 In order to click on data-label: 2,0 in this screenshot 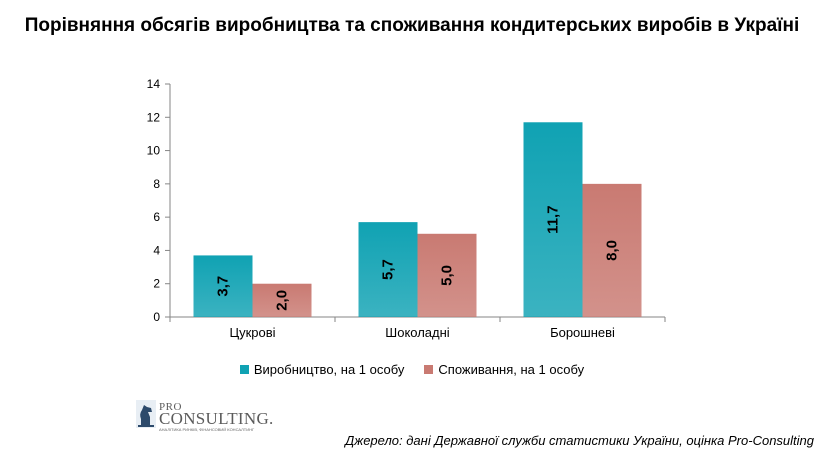, I will do `click(282, 300)`.